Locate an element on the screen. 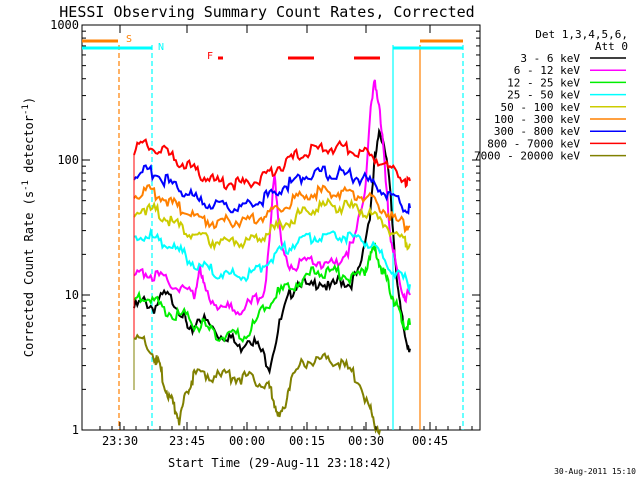 The width and height of the screenshot is (640, 480). legend-label-6: 300 - 800 keV is located at coordinates (537, 131).